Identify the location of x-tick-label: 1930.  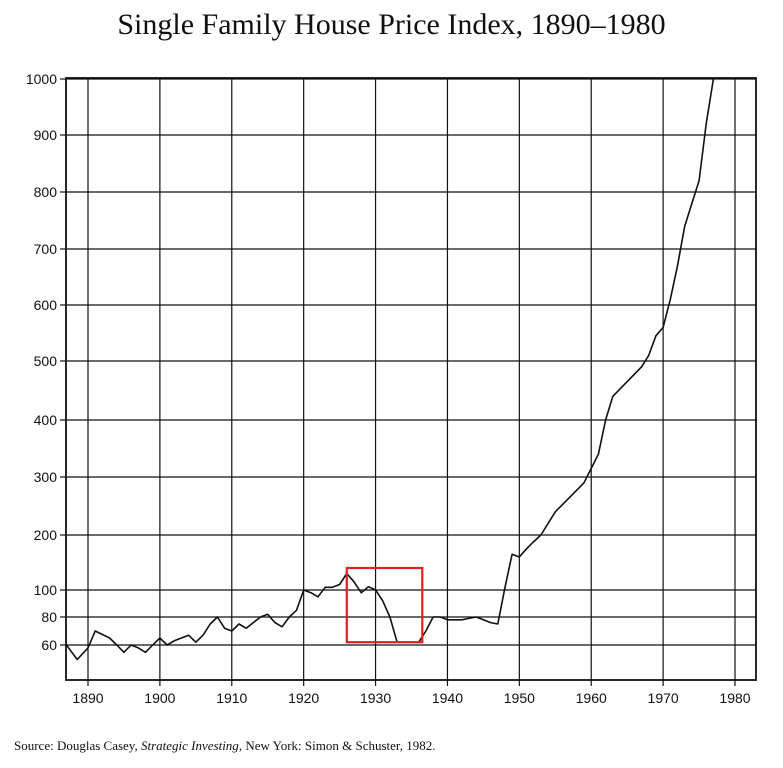
(375, 698).